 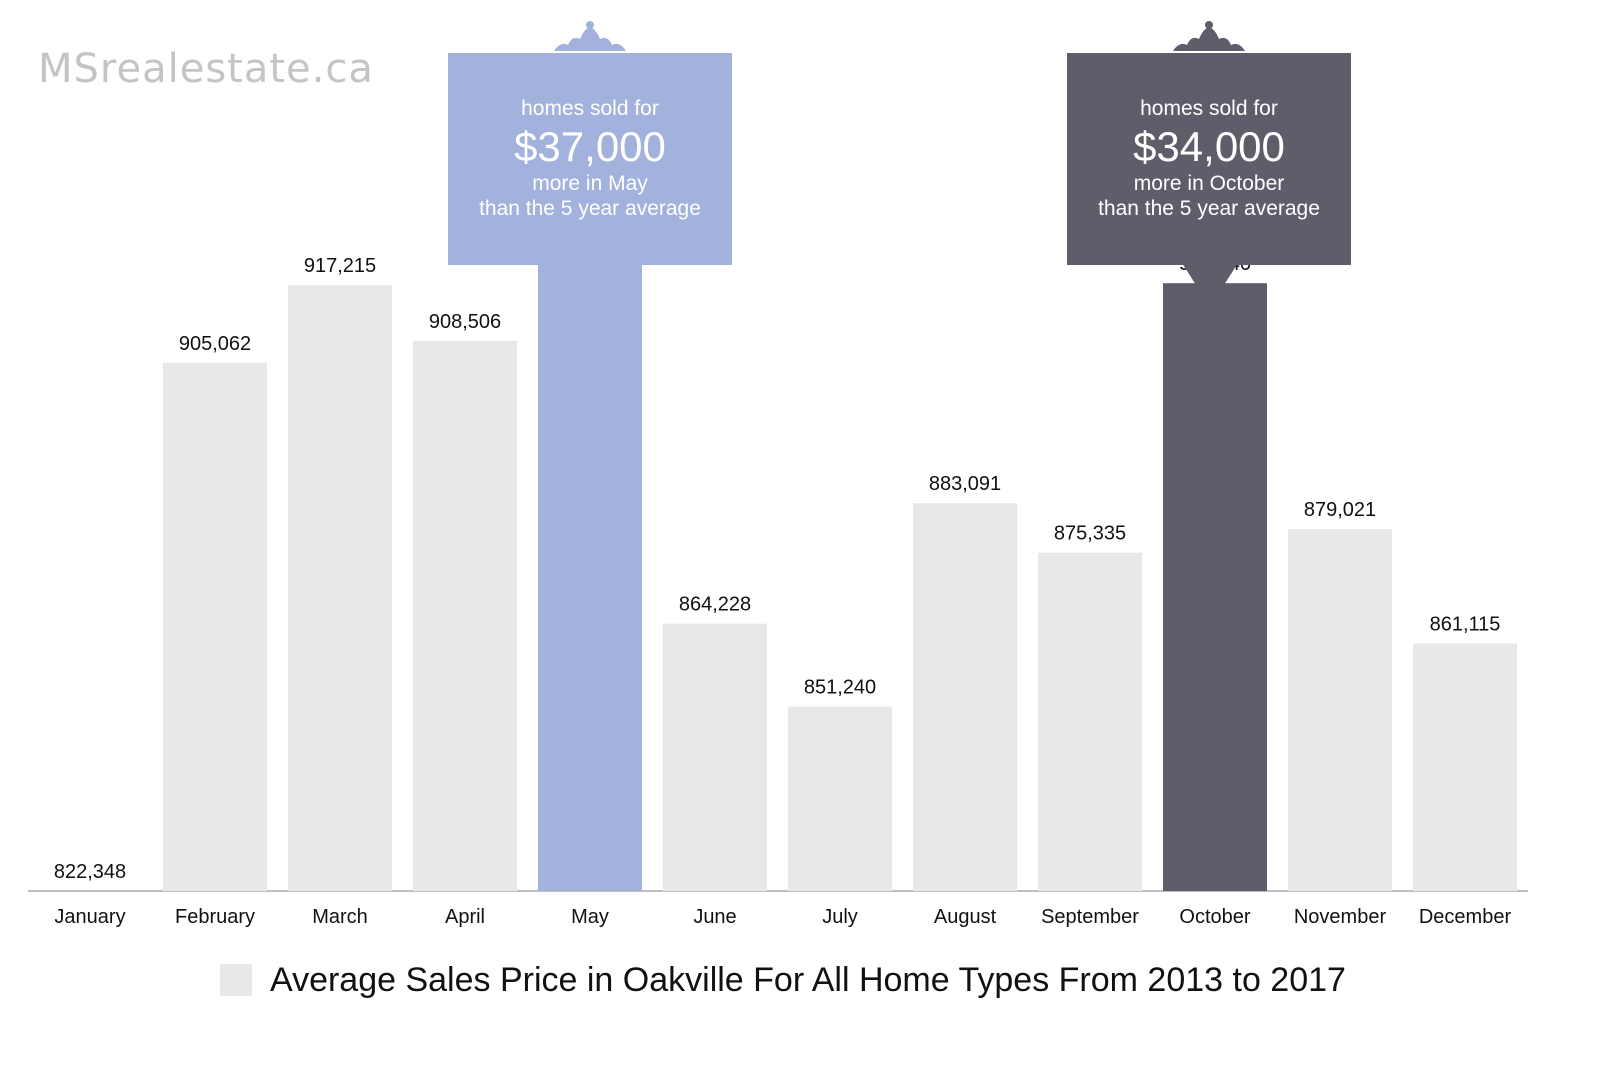 I want to click on tick-label-november: November, so click(x=1340, y=917).